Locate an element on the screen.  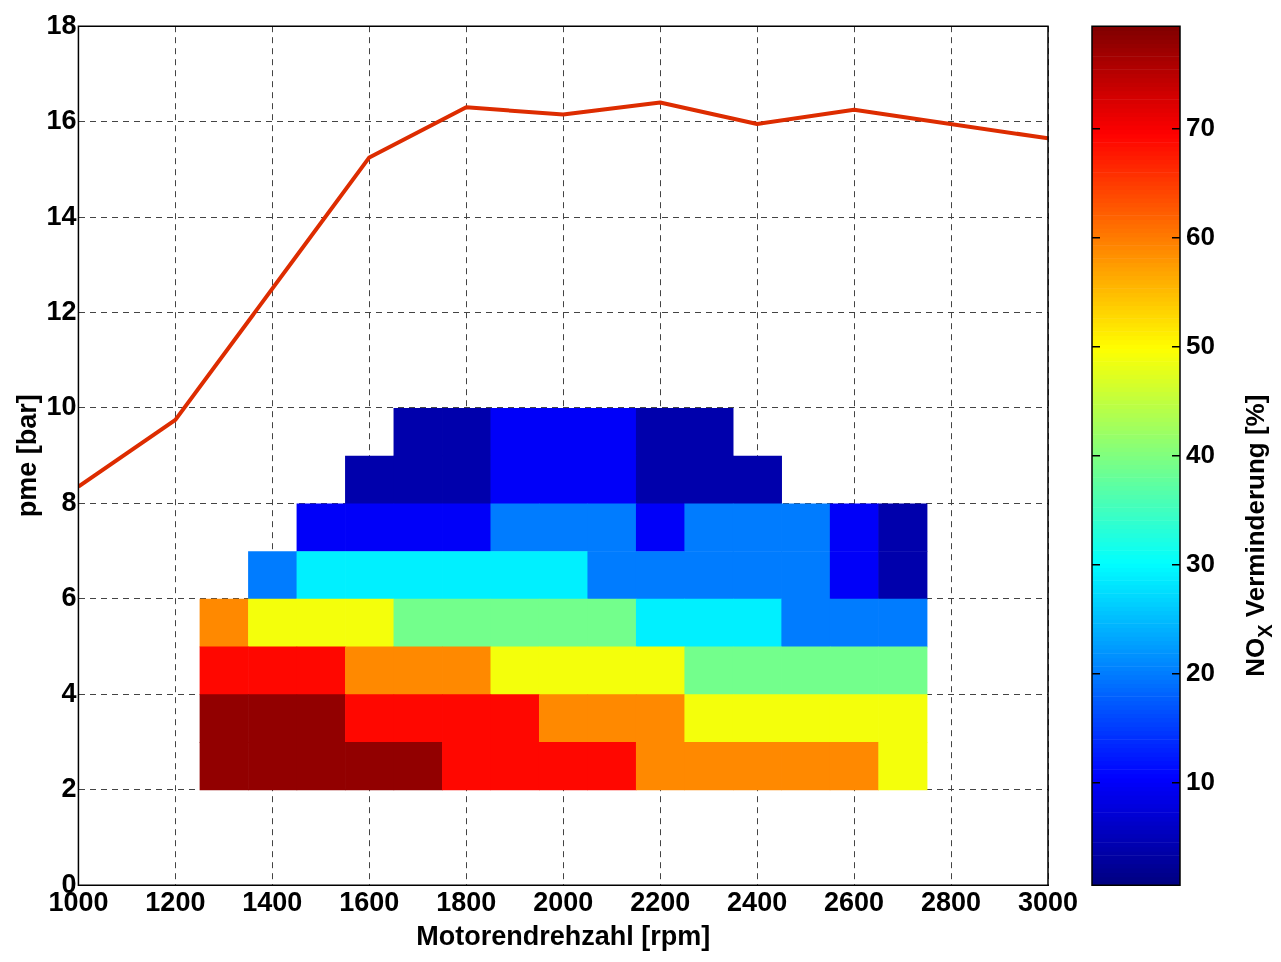
x-tick-label: 2600 is located at coordinates (854, 901).